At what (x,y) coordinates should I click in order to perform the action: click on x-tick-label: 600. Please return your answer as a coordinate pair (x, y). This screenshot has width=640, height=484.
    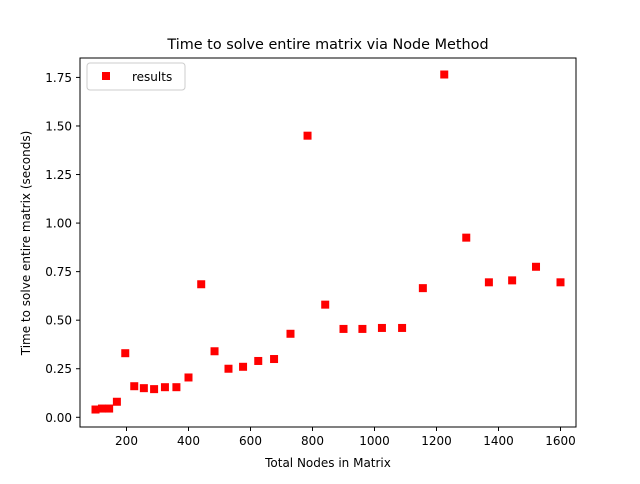
    Looking at the image, I should click on (250, 441).